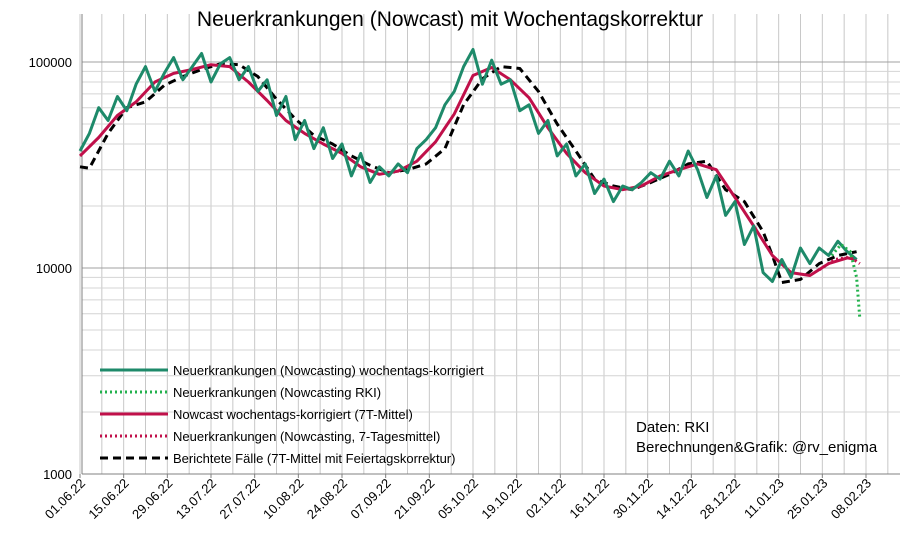 The image size is (917, 545). What do you see at coordinates (633, 499) in the screenshot?
I see `x-tick-label: 30.11.22` at bounding box center [633, 499].